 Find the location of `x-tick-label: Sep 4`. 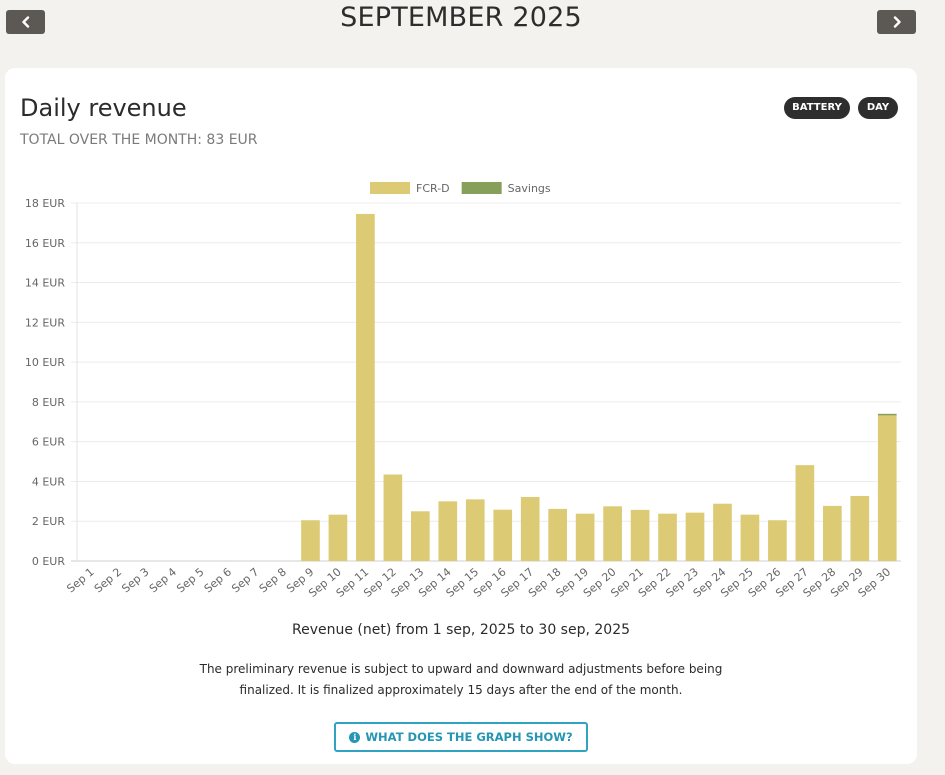

x-tick-label: Sep 4 is located at coordinates (163, 580).